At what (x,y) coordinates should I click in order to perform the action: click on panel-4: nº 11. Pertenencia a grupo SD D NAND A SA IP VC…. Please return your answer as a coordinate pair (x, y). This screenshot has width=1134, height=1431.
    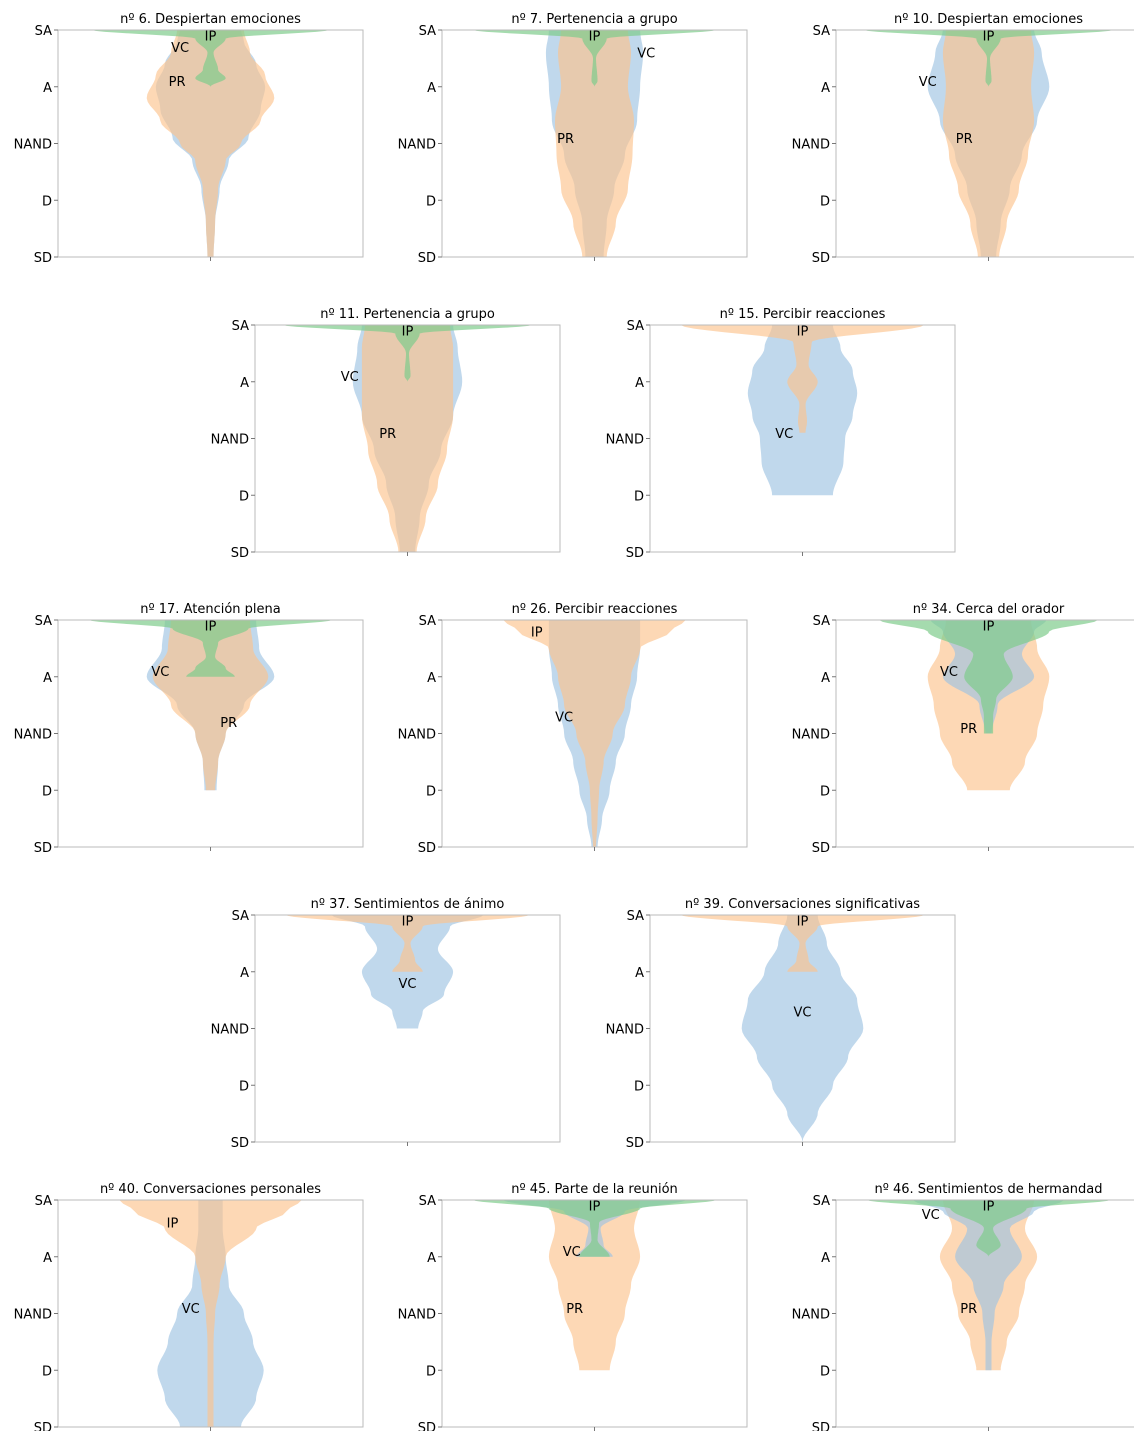
    Looking at the image, I should click on (386, 434).